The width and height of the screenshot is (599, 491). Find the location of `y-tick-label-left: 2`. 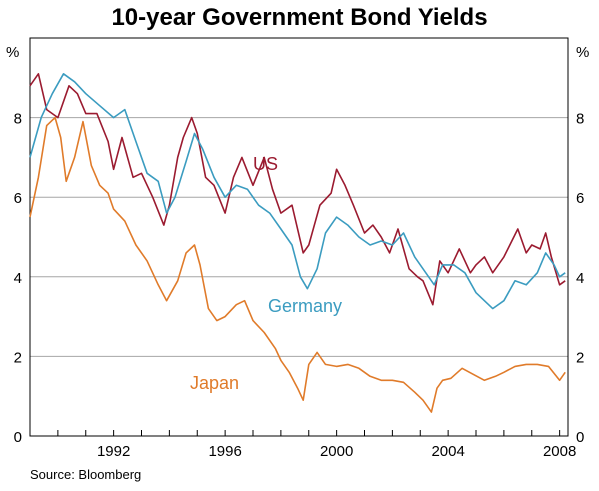

y-tick-label-left: 2 is located at coordinates (18, 357).